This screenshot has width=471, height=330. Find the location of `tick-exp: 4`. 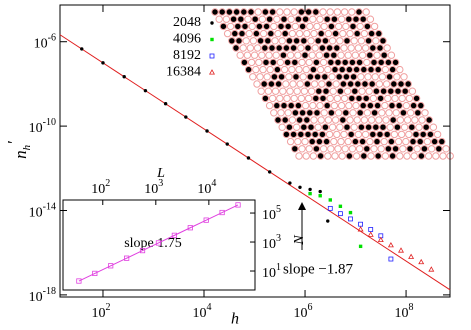

tick-exp: 4 is located at coordinates (213, 183).